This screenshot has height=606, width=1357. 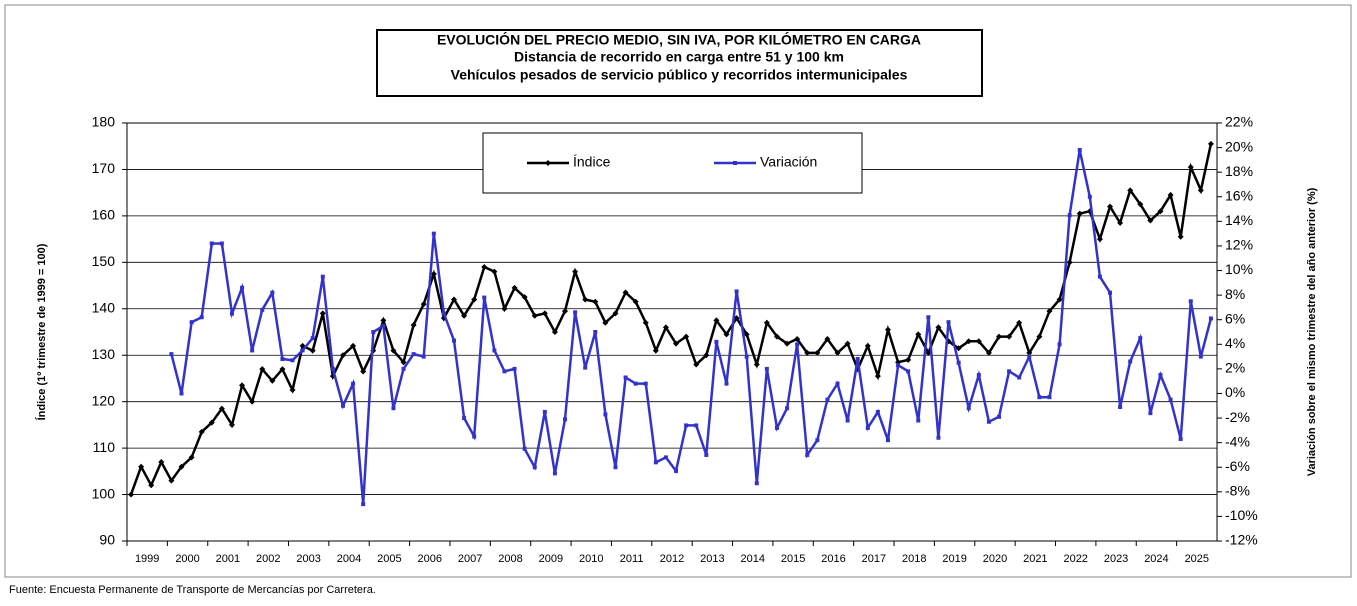 I want to click on x-tick-label: 2021, so click(x=1035, y=559).